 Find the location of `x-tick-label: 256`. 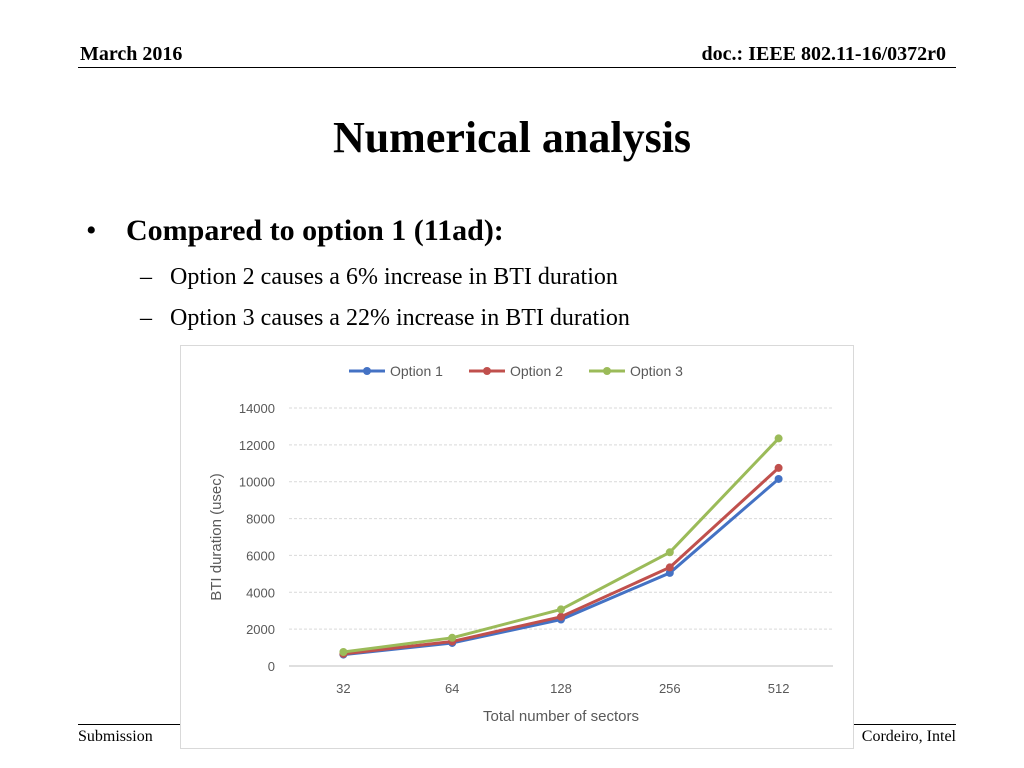

x-tick-label: 256 is located at coordinates (670, 688).